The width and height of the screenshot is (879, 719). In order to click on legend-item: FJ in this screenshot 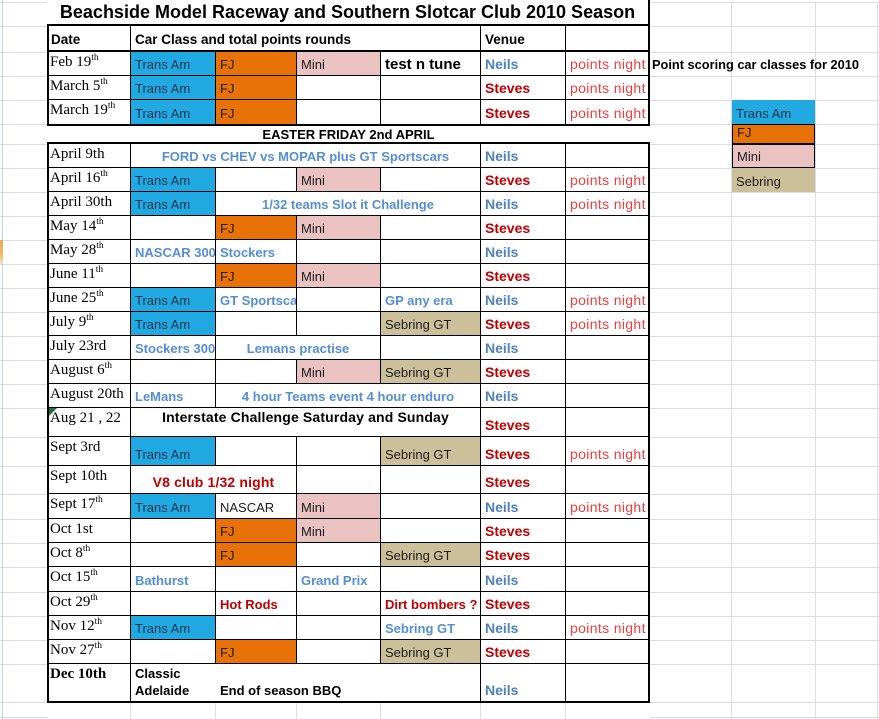, I will do `click(773, 134)`.